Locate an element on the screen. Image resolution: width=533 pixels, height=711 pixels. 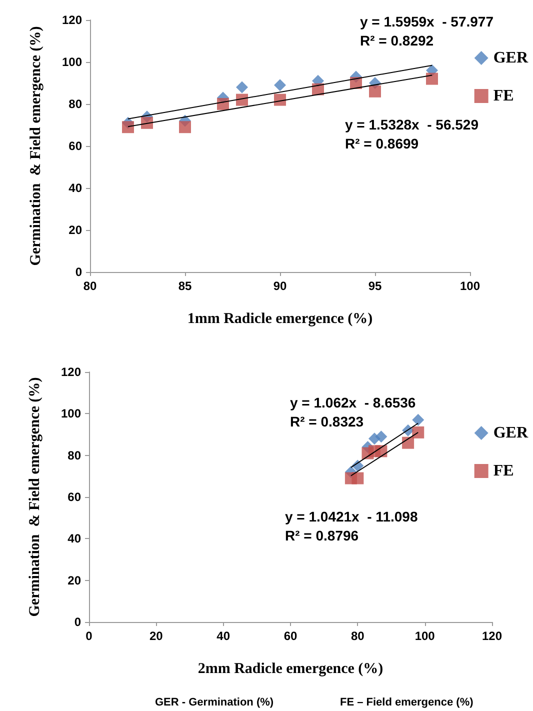
x-tick-label: 60 is located at coordinates (291, 636).